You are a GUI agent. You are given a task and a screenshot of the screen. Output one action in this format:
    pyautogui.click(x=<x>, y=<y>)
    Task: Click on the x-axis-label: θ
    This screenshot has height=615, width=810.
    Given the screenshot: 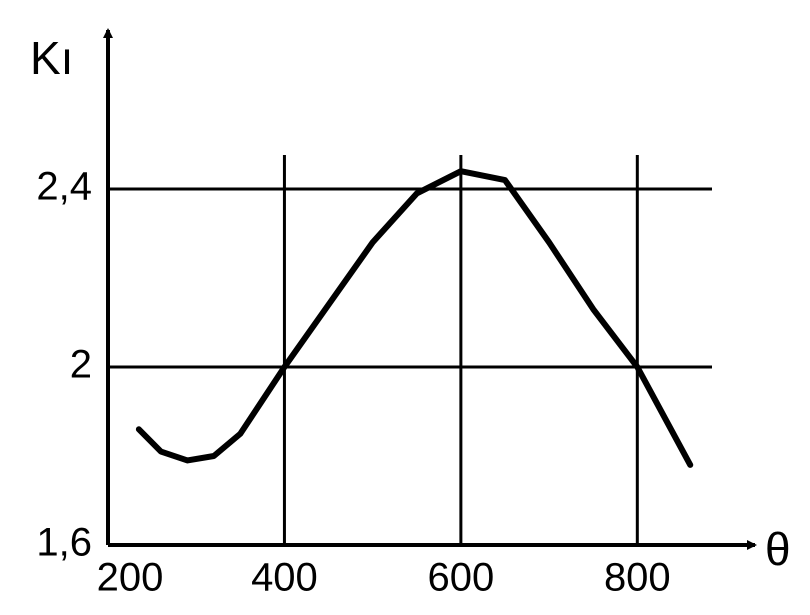 What is the action you would take?
    pyautogui.click(x=778, y=549)
    